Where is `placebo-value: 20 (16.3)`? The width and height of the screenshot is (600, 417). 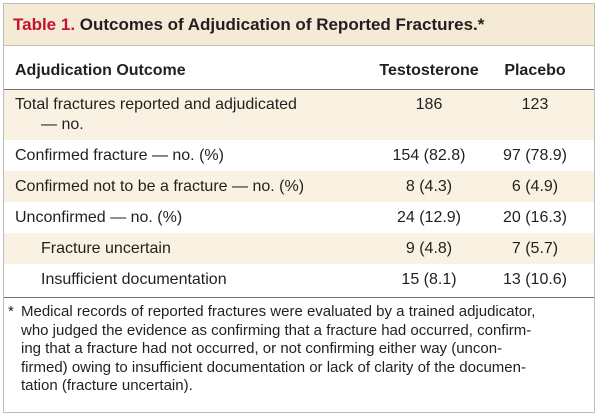
placebo-value: 20 (16.3) is located at coordinates (535, 217).